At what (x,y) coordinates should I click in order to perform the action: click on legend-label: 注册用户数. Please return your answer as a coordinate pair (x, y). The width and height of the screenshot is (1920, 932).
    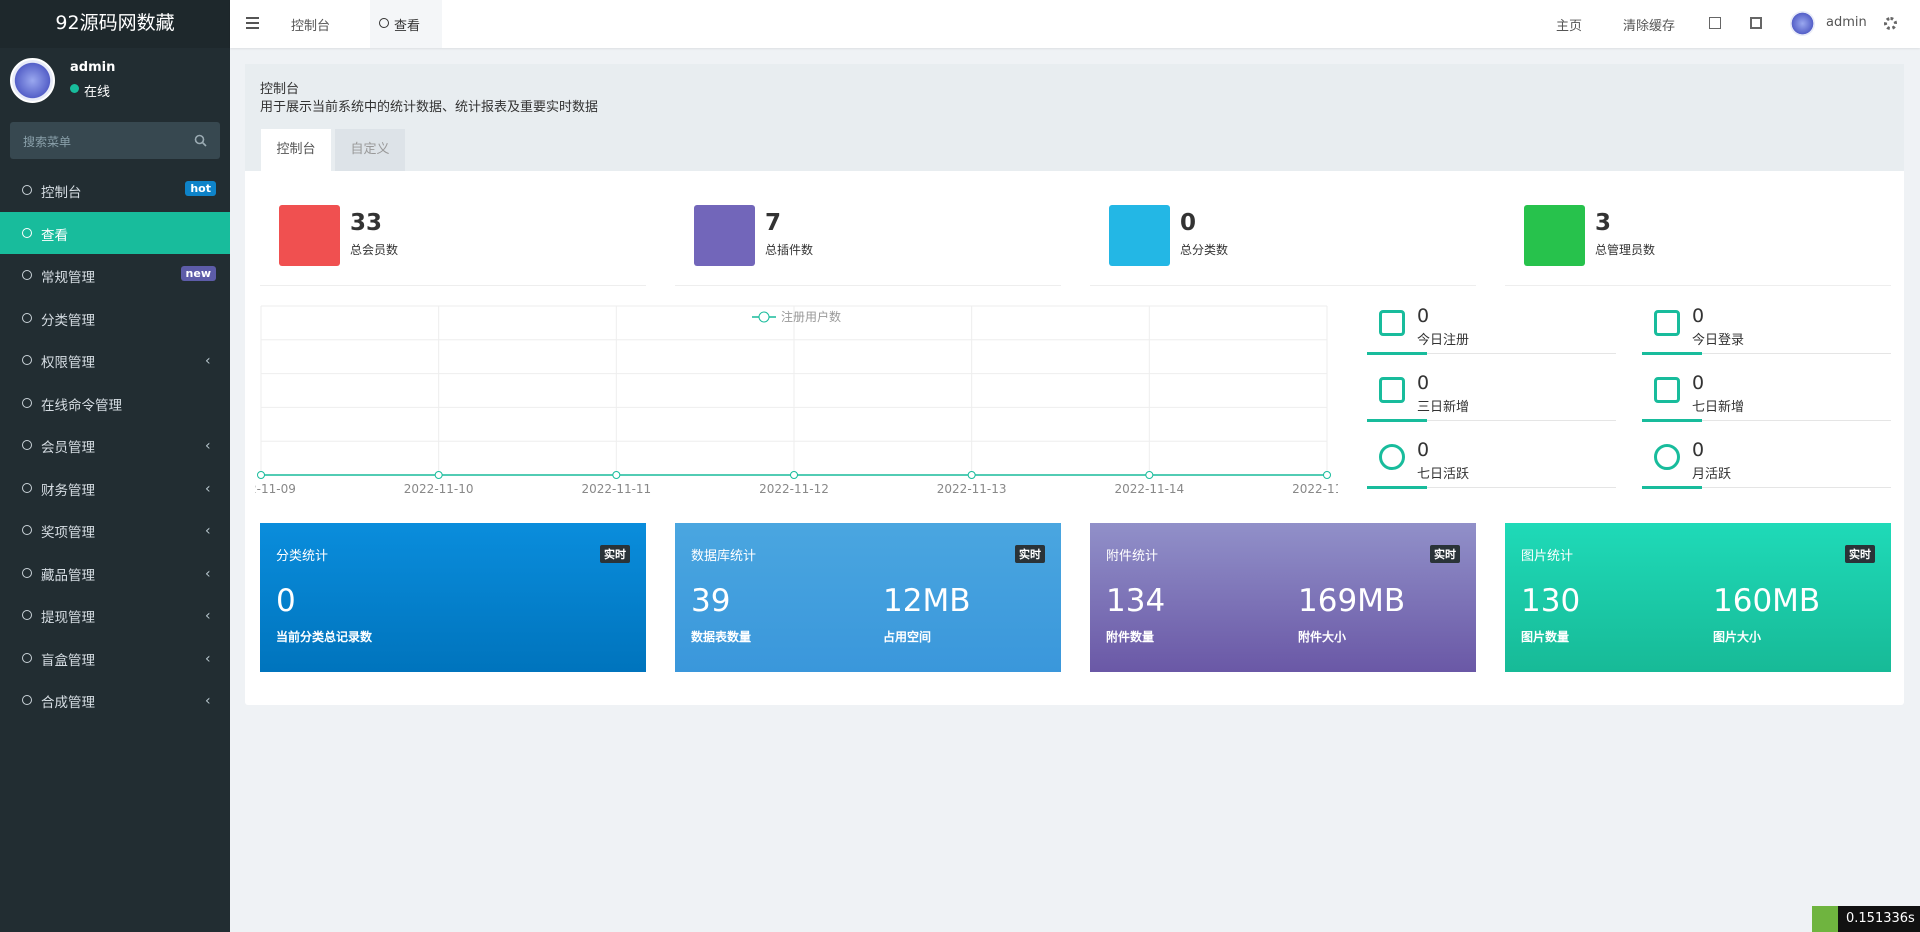
    Looking at the image, I should click on (811, 316).